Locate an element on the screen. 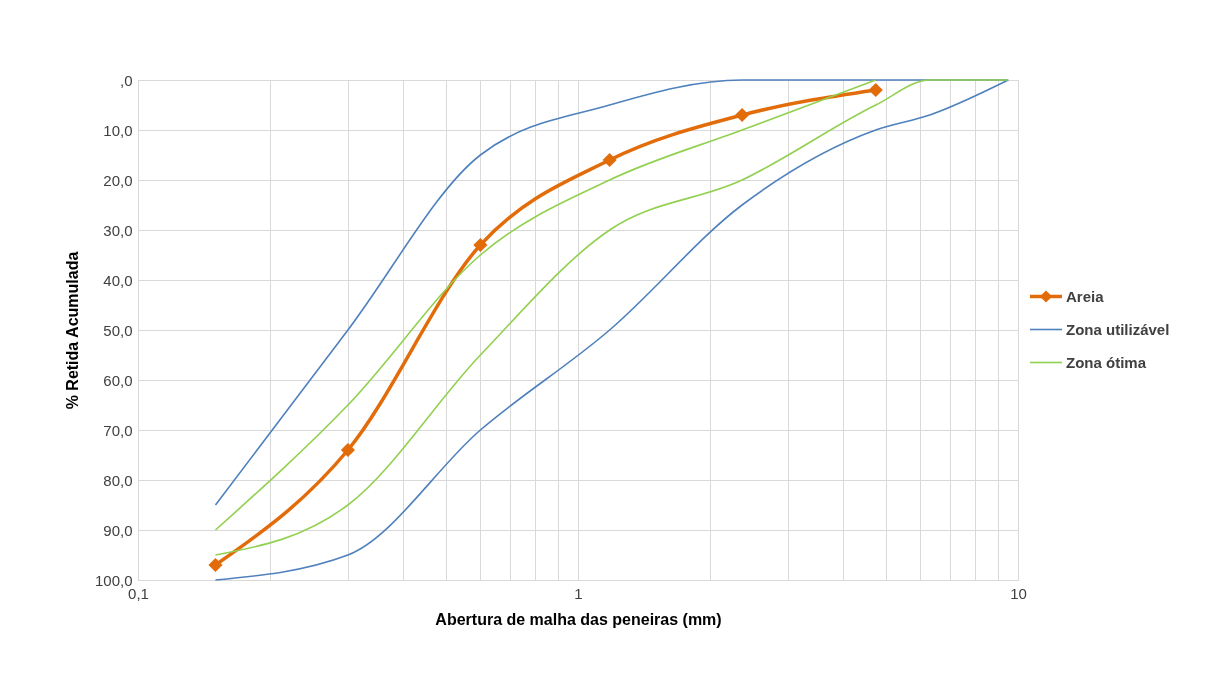  legend-label: Zona ótima is located at coordinates (1106, 362).